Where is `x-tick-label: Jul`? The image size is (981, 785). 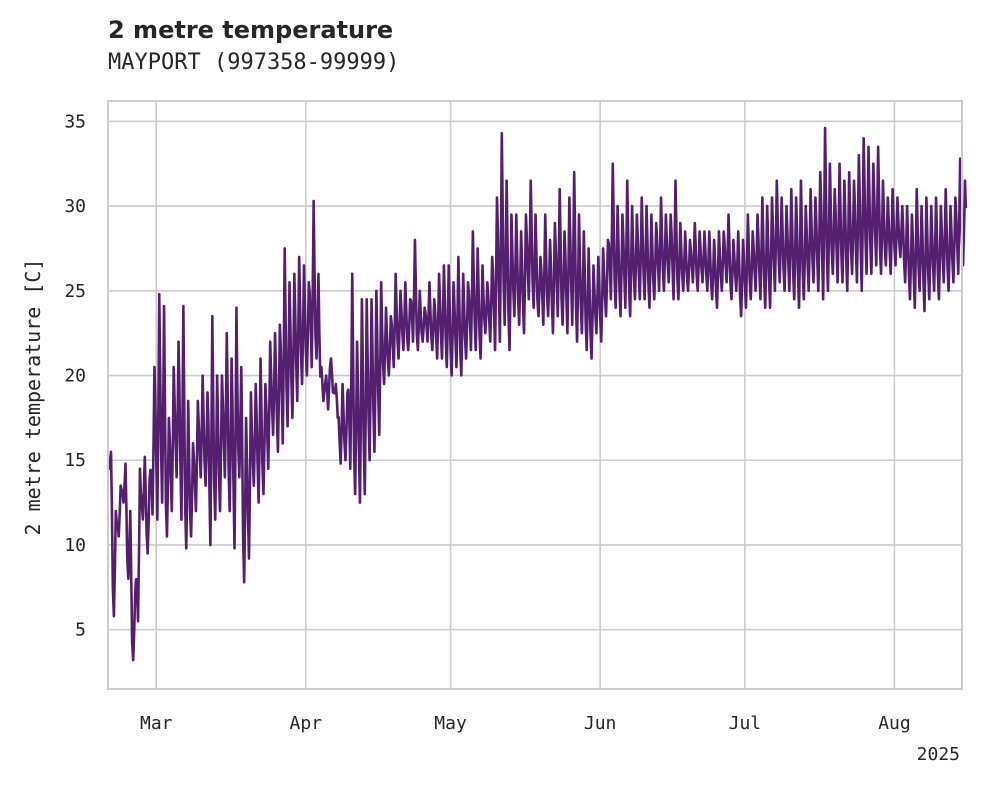 x-tick-label: Jul is located at coordinates (745, 723).